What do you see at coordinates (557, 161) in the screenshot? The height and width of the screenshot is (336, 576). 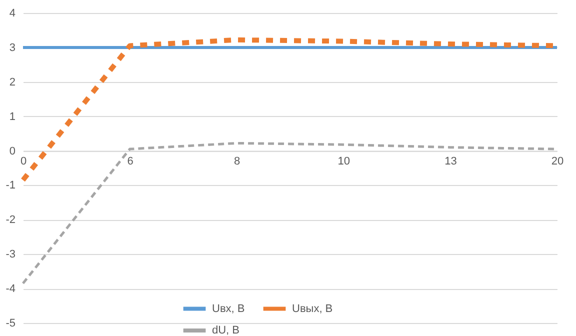 I see `x-tick-label: 20` at bounding box center [557, 161].